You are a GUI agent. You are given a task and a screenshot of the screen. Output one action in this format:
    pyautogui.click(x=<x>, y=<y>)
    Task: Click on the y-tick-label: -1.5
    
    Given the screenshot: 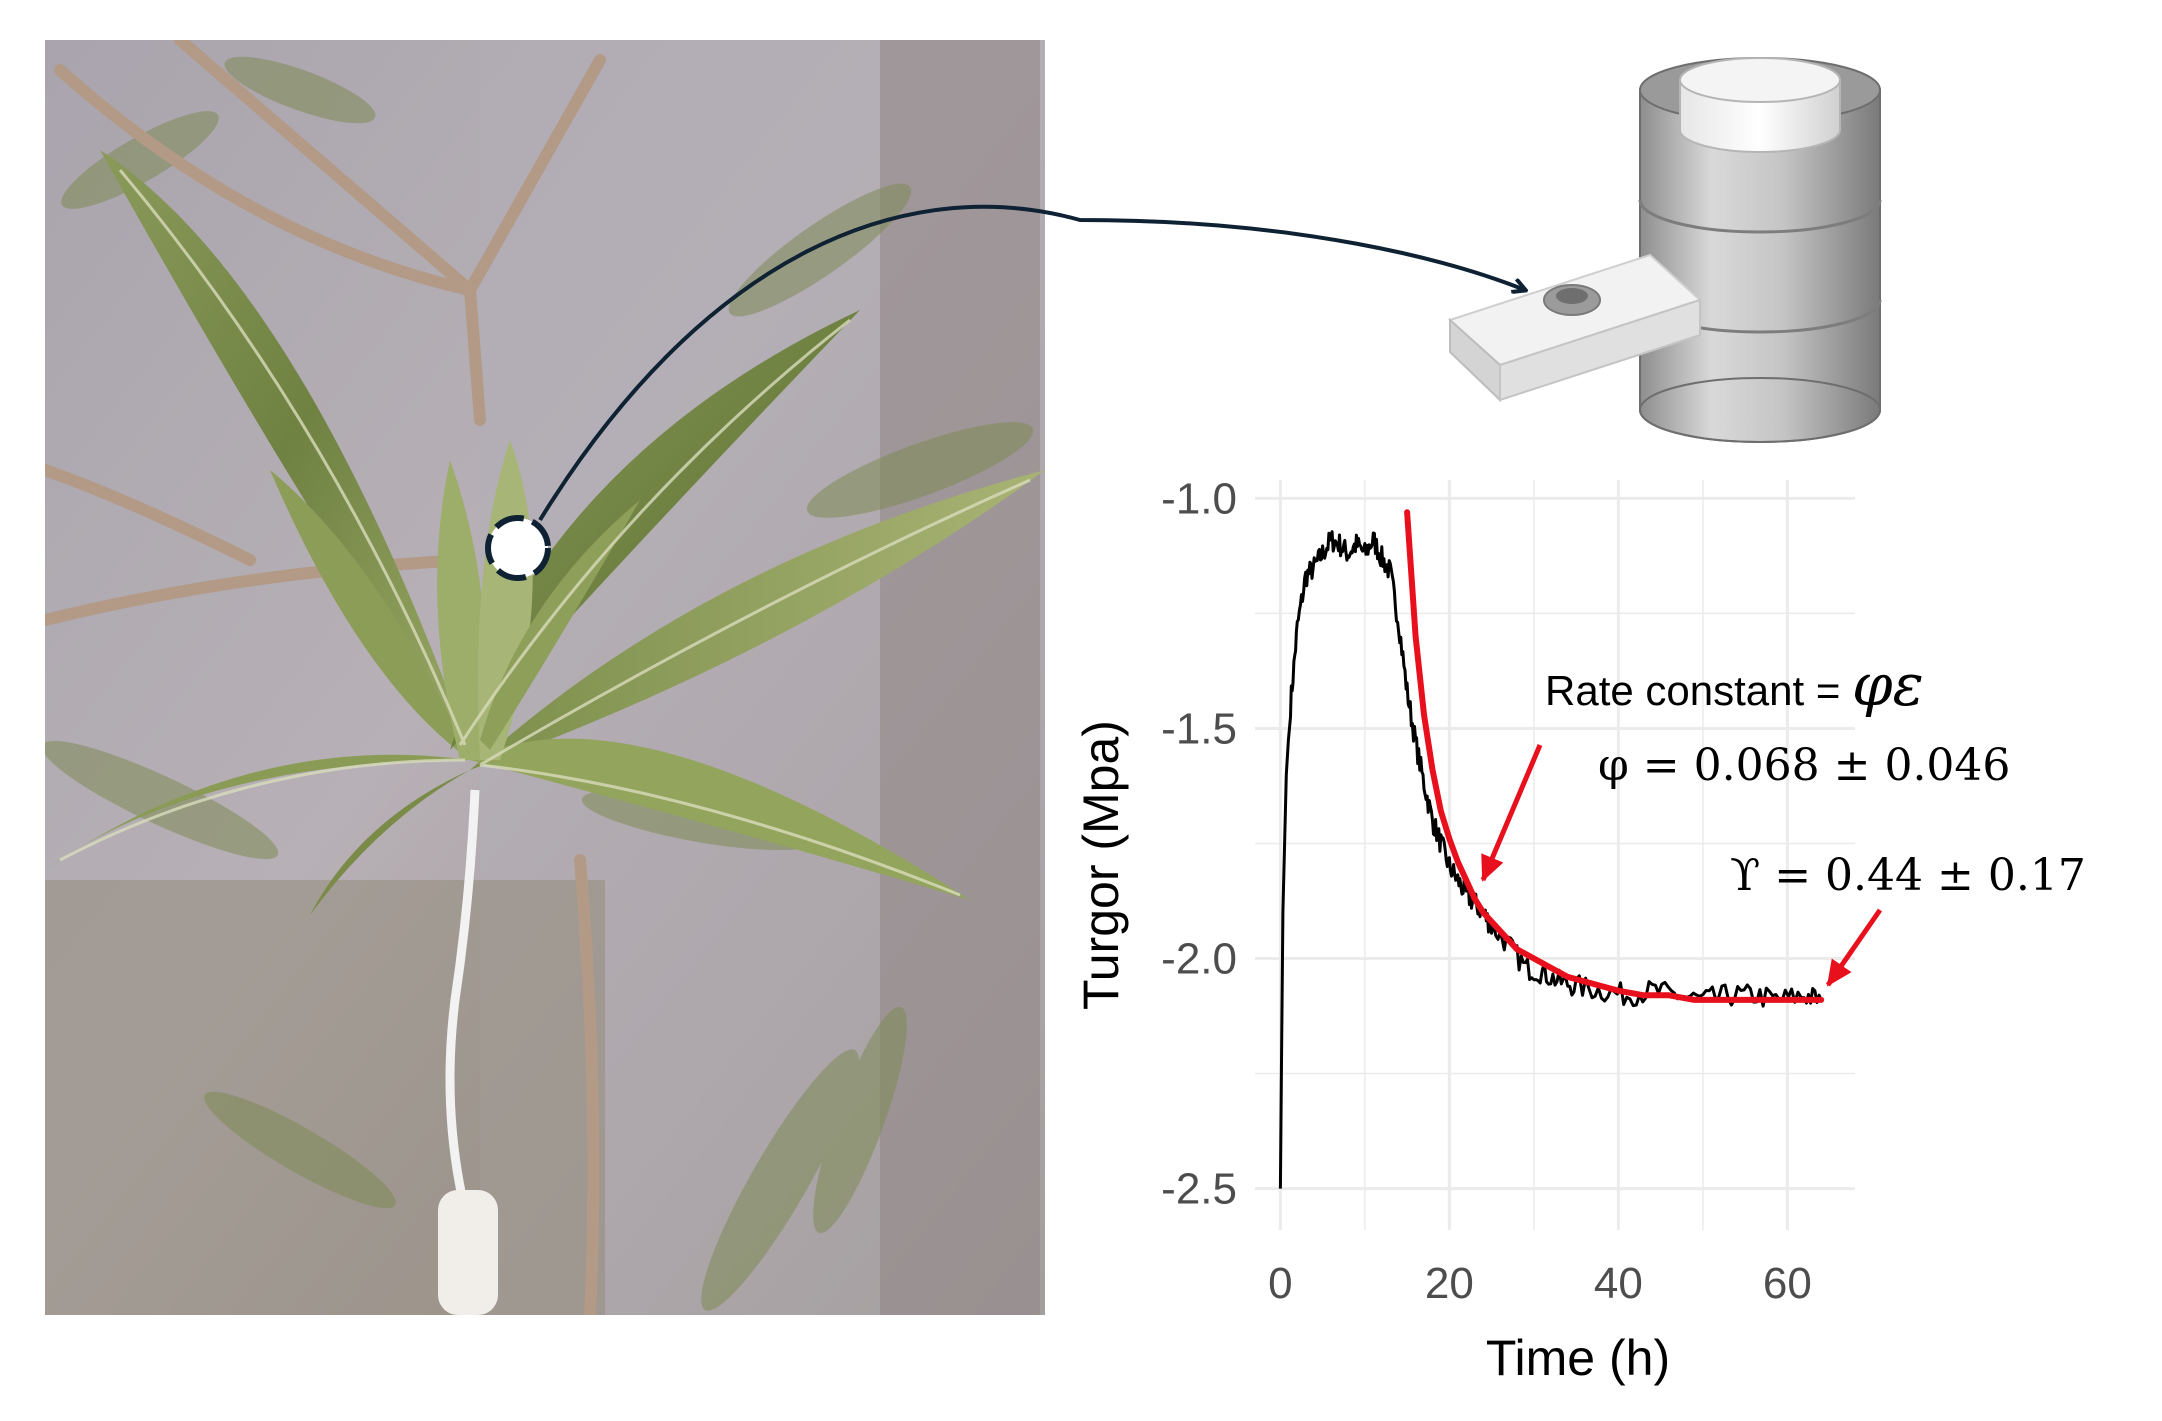 What is the action you would take?
    pyautogui.click(x=1199, y=728)
    